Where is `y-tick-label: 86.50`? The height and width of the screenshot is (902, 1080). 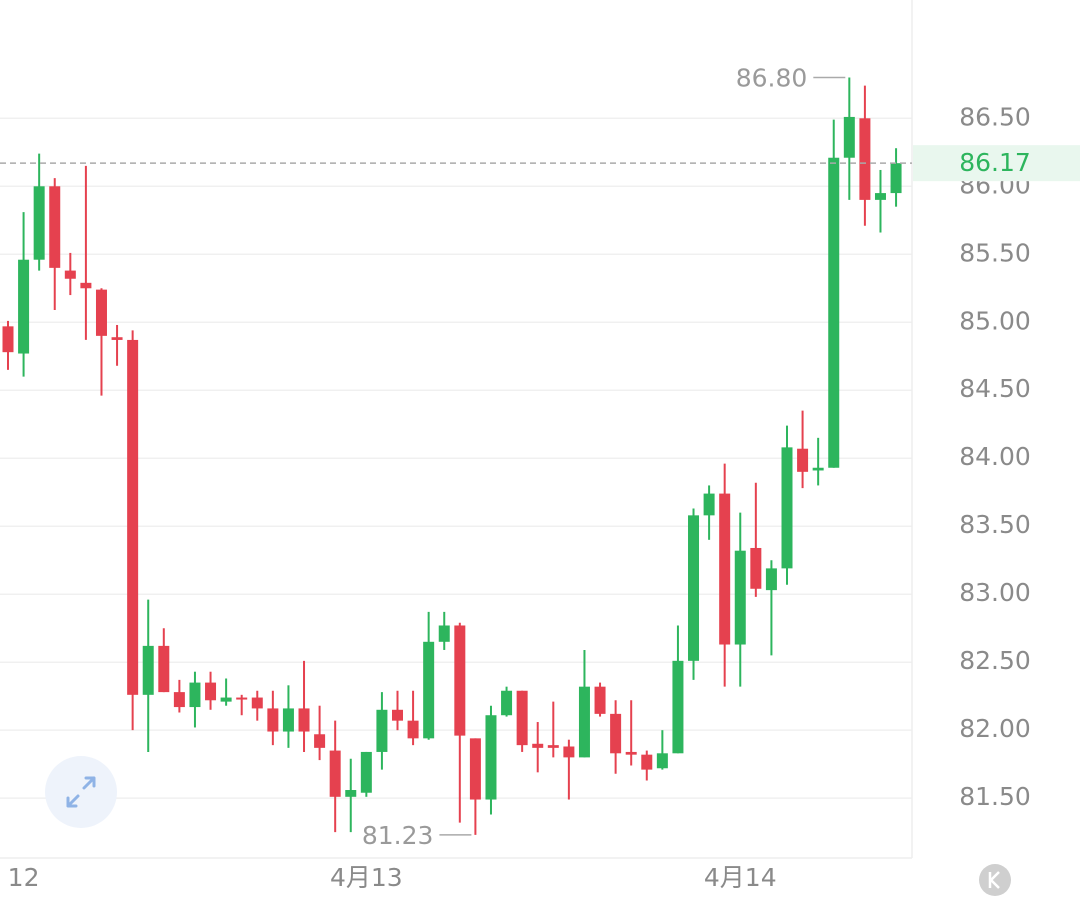 y-tick-label: 86.50 is located at coordinates (995, 116).